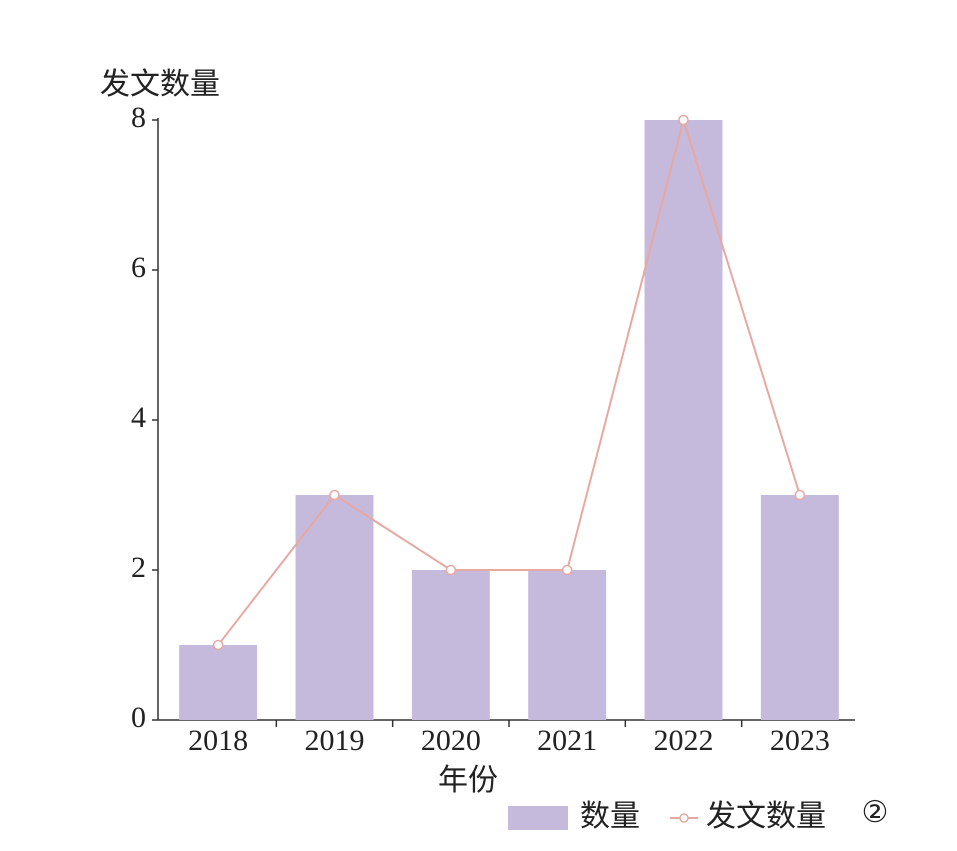 The image size is (957, 851). What do you see at coordinates (335, 740) in the screenshot?
I see `x-tick-label: 2019` at bounding box center [335, 740].